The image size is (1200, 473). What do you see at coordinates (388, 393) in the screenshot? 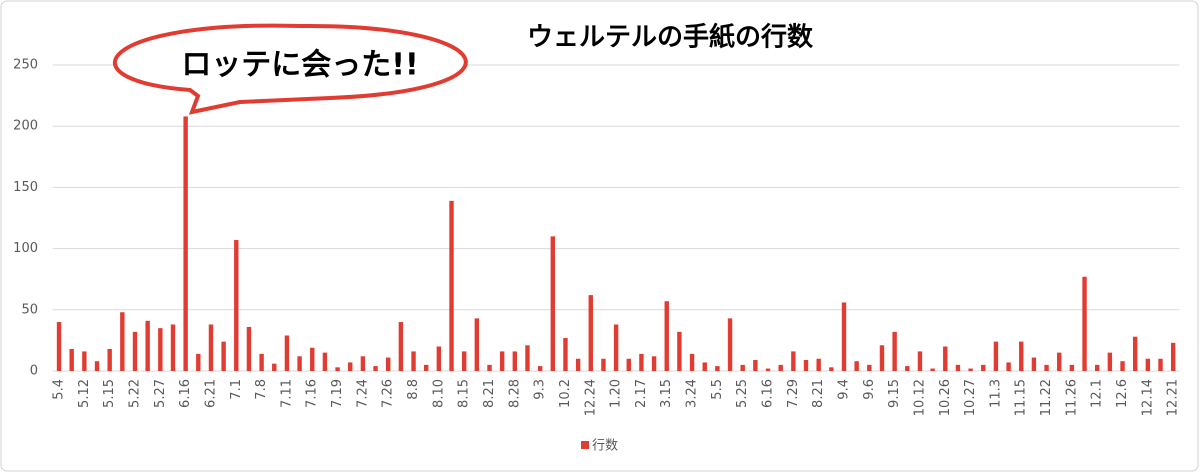
I see `x-tick-label: 7.26` at bounding box center [388, 393].